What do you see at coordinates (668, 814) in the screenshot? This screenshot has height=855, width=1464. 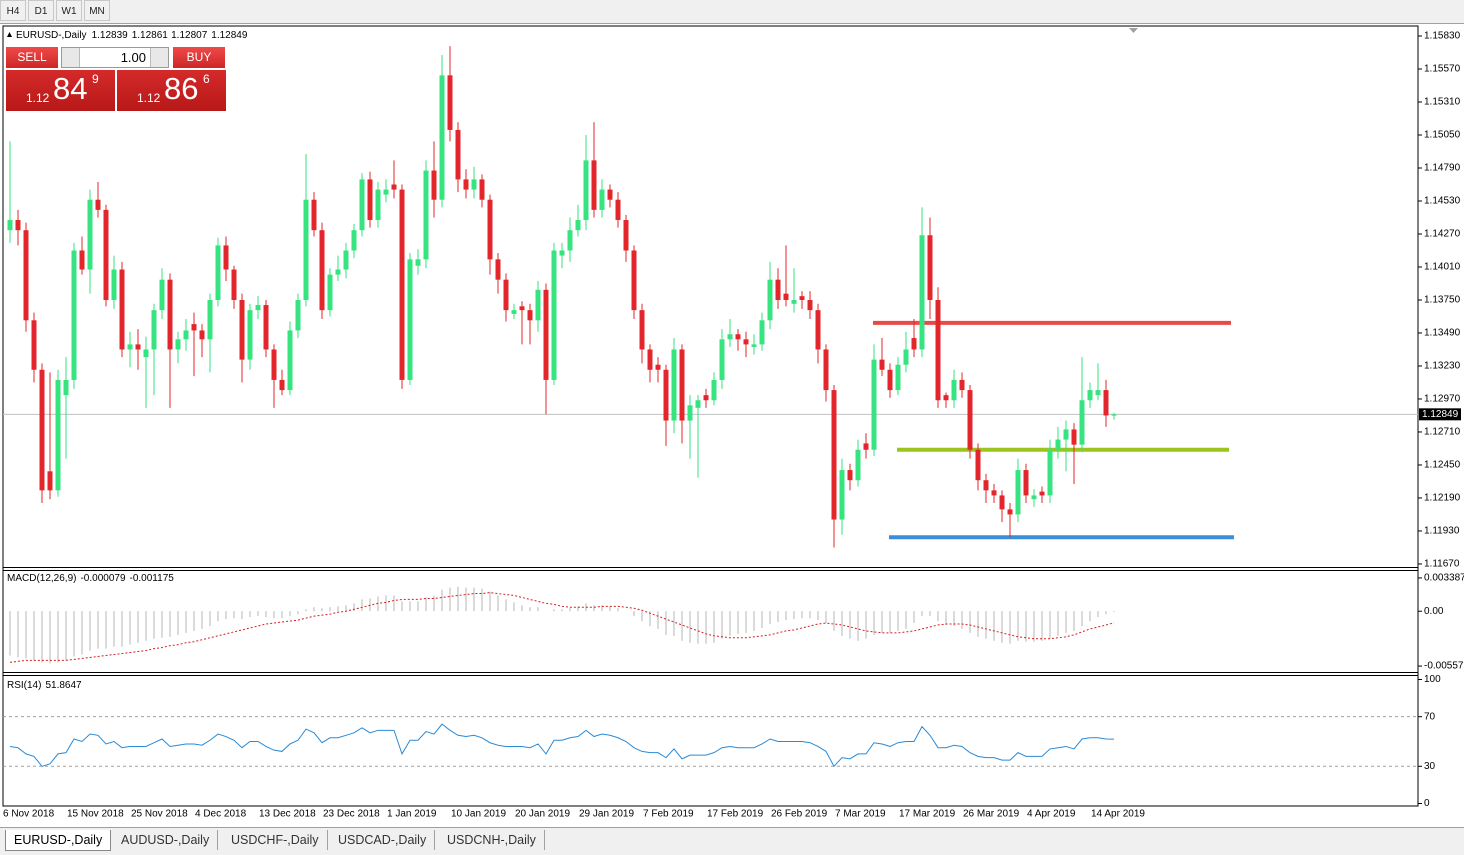 I see `x-tick-label: 7 Feb 2019` at bounding box center [668, 814].